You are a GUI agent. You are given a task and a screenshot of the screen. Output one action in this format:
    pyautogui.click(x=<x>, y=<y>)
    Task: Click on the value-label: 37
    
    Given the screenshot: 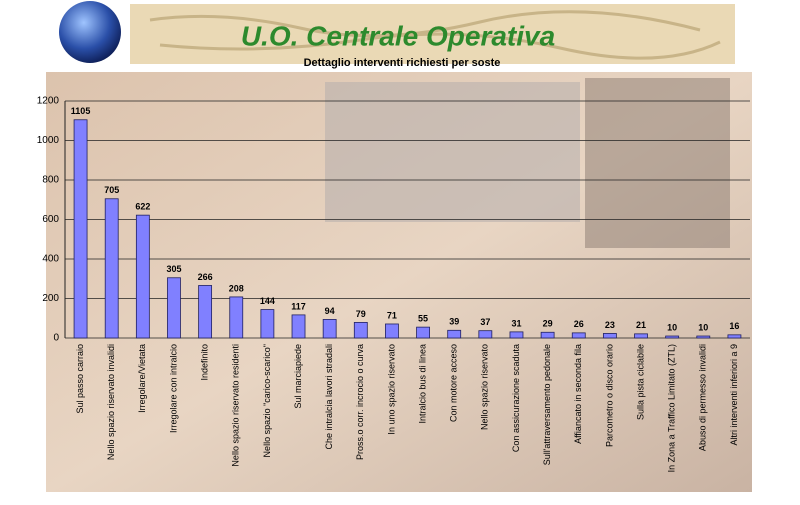 What is the action you would take?
    pyautogui.click(x=485, y=322)
    